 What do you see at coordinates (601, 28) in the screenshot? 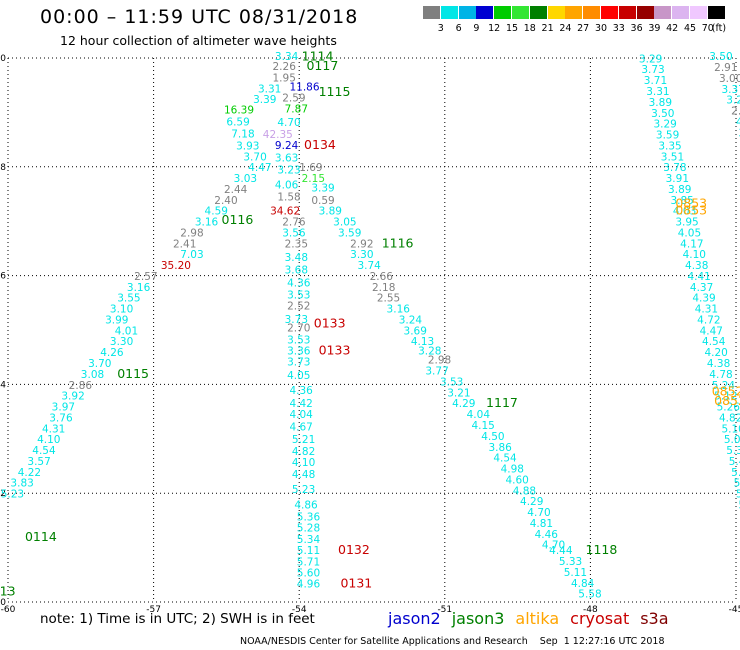
I see `scale-tick-label: 30` at bounding box center [601, 28].